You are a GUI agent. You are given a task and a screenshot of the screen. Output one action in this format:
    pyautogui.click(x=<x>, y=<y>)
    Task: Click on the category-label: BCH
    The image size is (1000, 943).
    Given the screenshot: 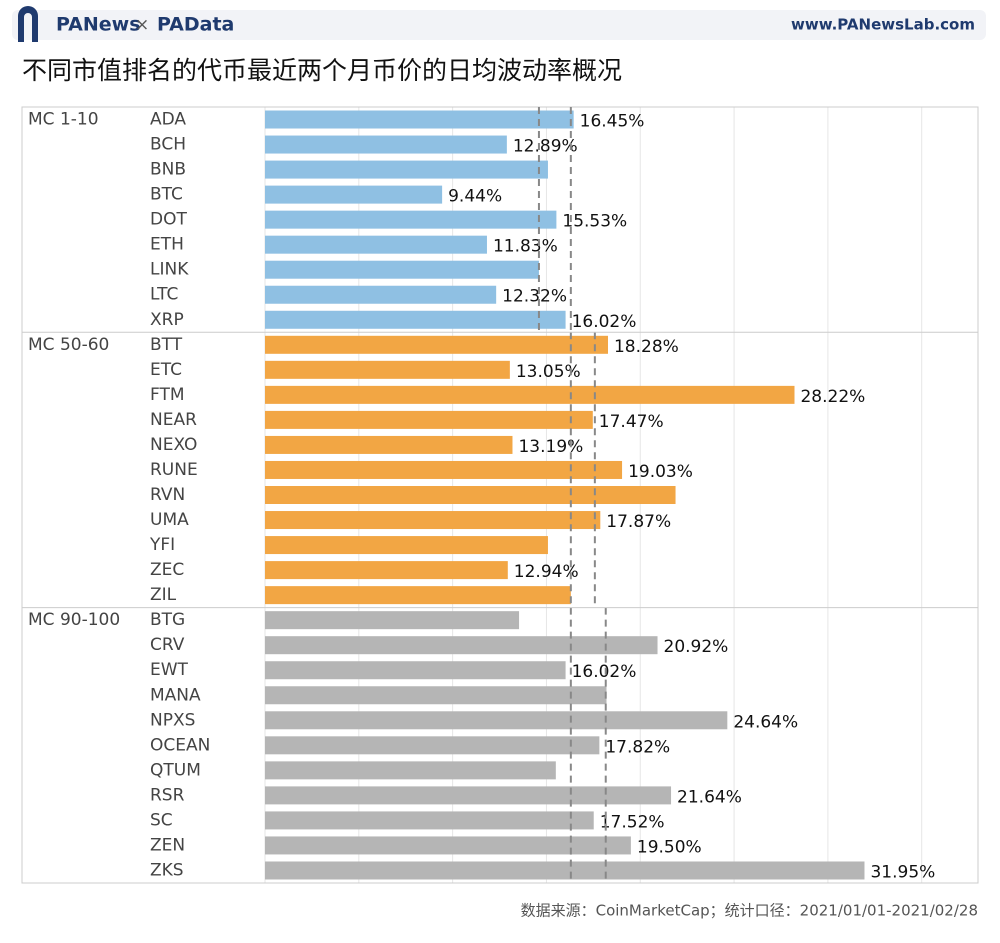 What is the action you would take?
    pyautogui.click(x=168, y=145)
    